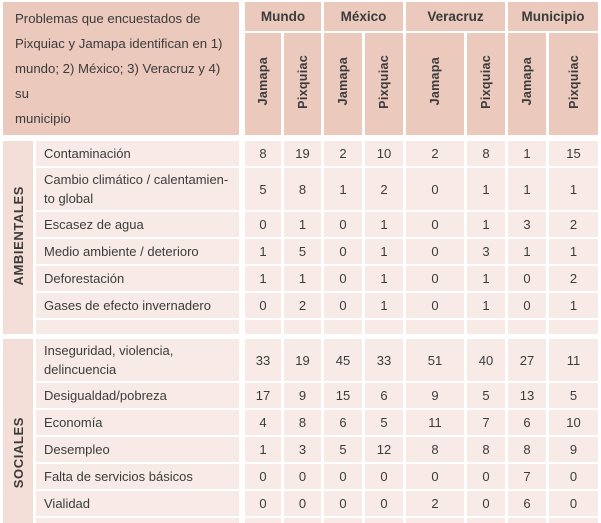  What do you see at coordinates (137, 224) in the screenshot?
I see `row-label: Escasez de agua` at bounding box center [137, 224].